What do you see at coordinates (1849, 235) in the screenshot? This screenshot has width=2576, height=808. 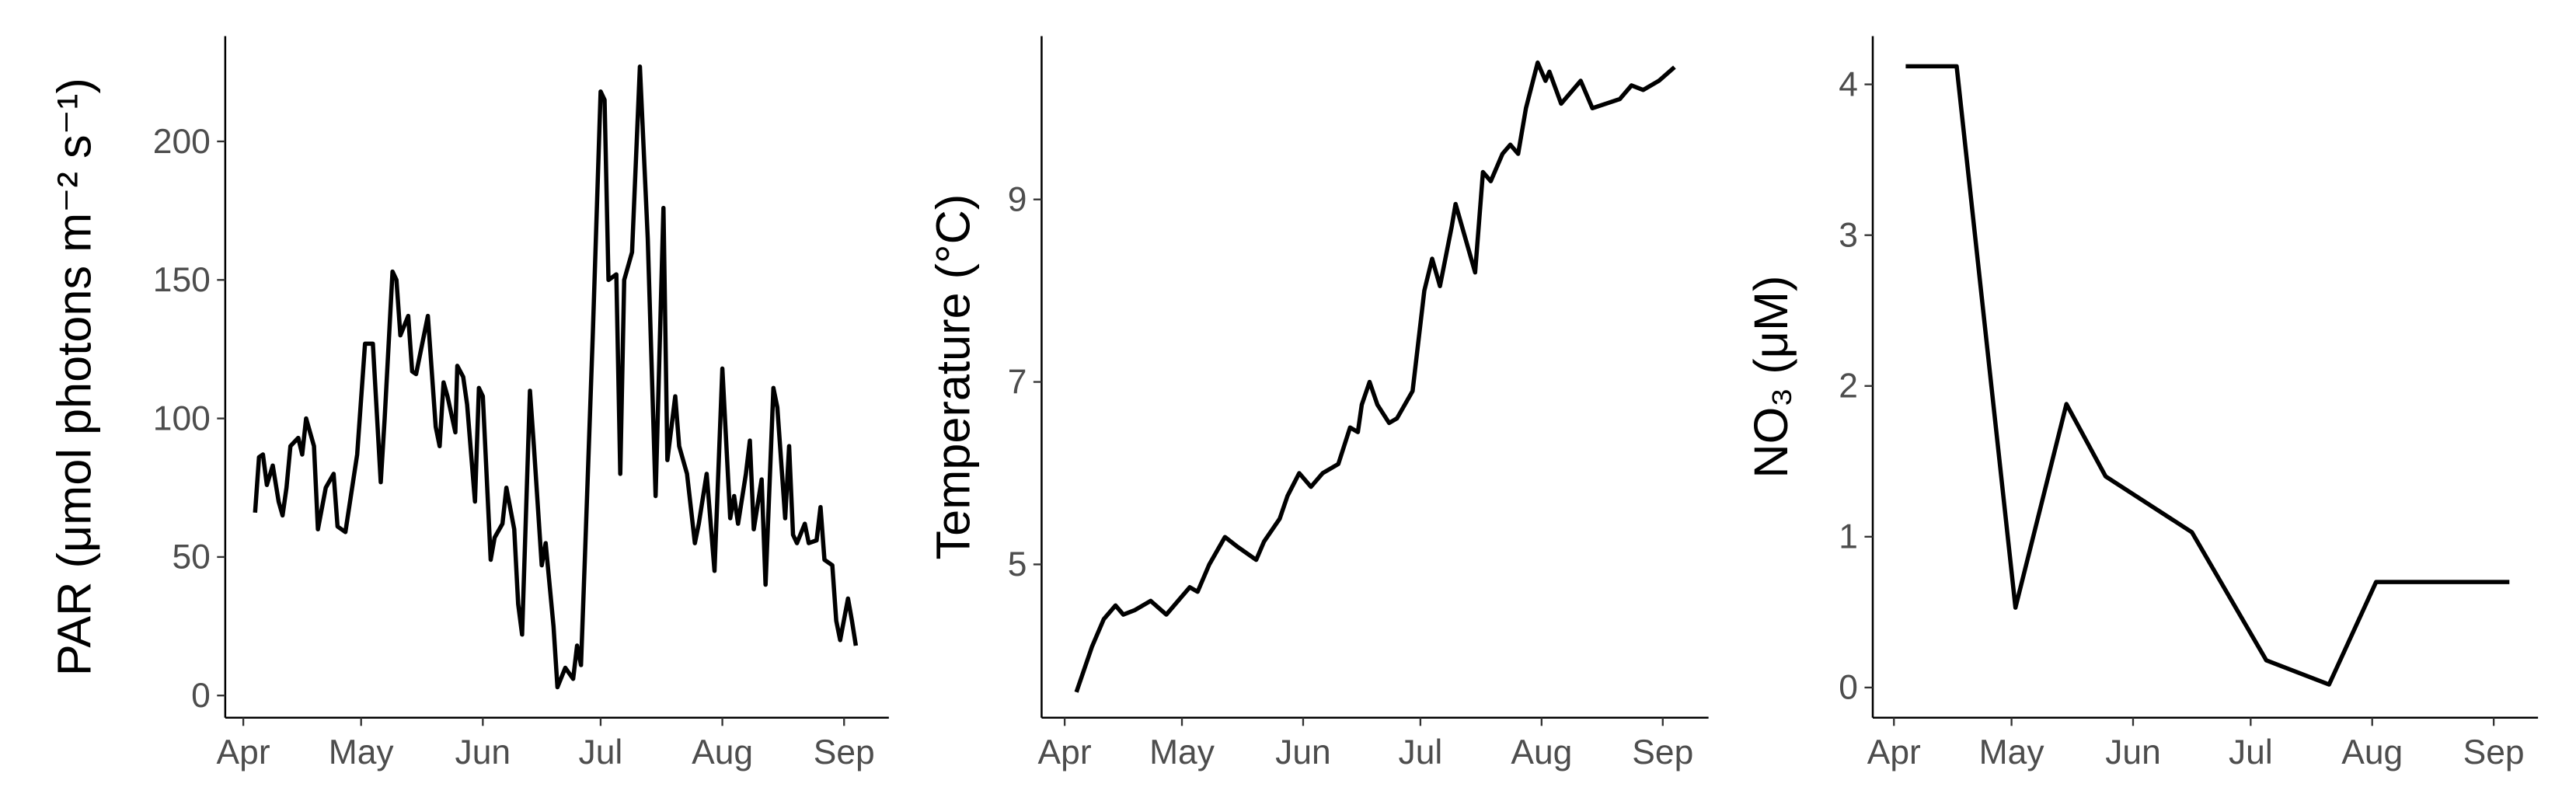 I see `y-tick-label: 3` at bounding box center [1849, 235].